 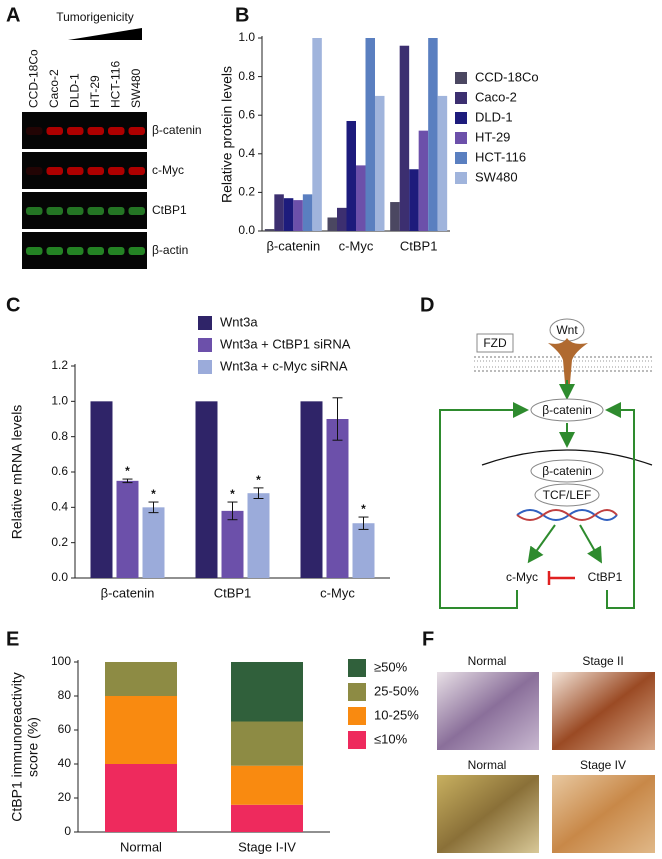 What do you see at coordinates (141, 846) in the screenshot?
I see `x-tick-label: Normal` at bounding box center [141, 846].